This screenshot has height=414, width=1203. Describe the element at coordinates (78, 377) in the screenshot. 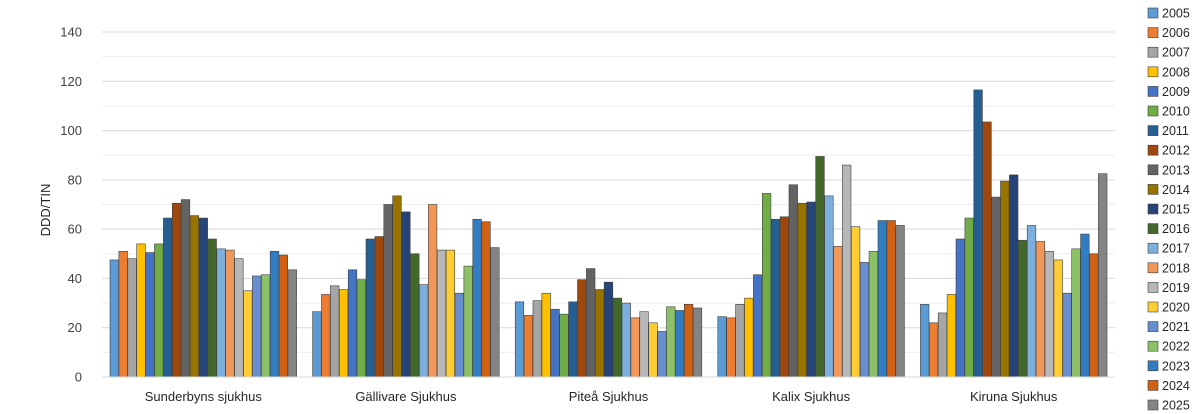

I see `y-tick-label: 0` at that location.